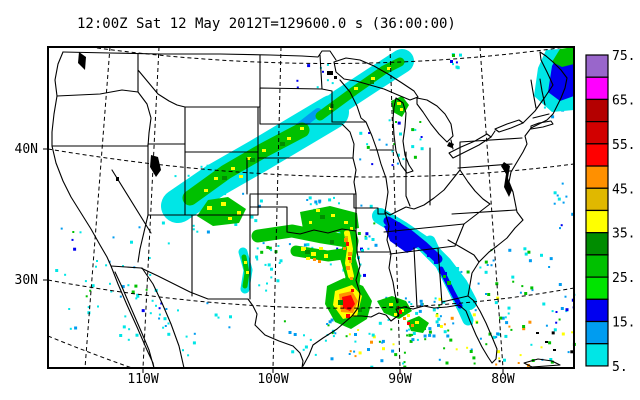  What do you see at coordinates (542, 125) in the screenshot?
I see `long-island` at bounding box center [542, 125].